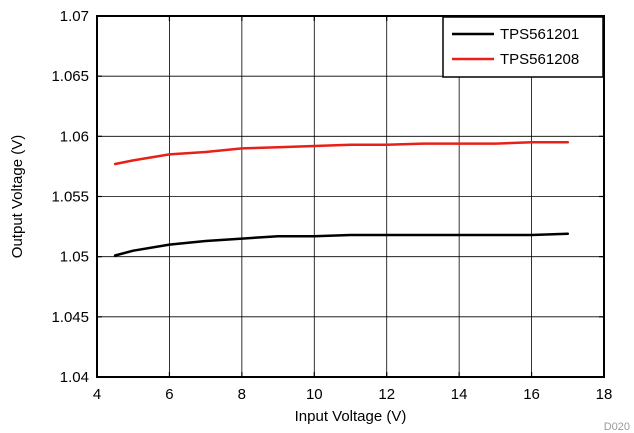 The image size is (634, 433). I want to click on series-line-tps561208, so click(341, 153).